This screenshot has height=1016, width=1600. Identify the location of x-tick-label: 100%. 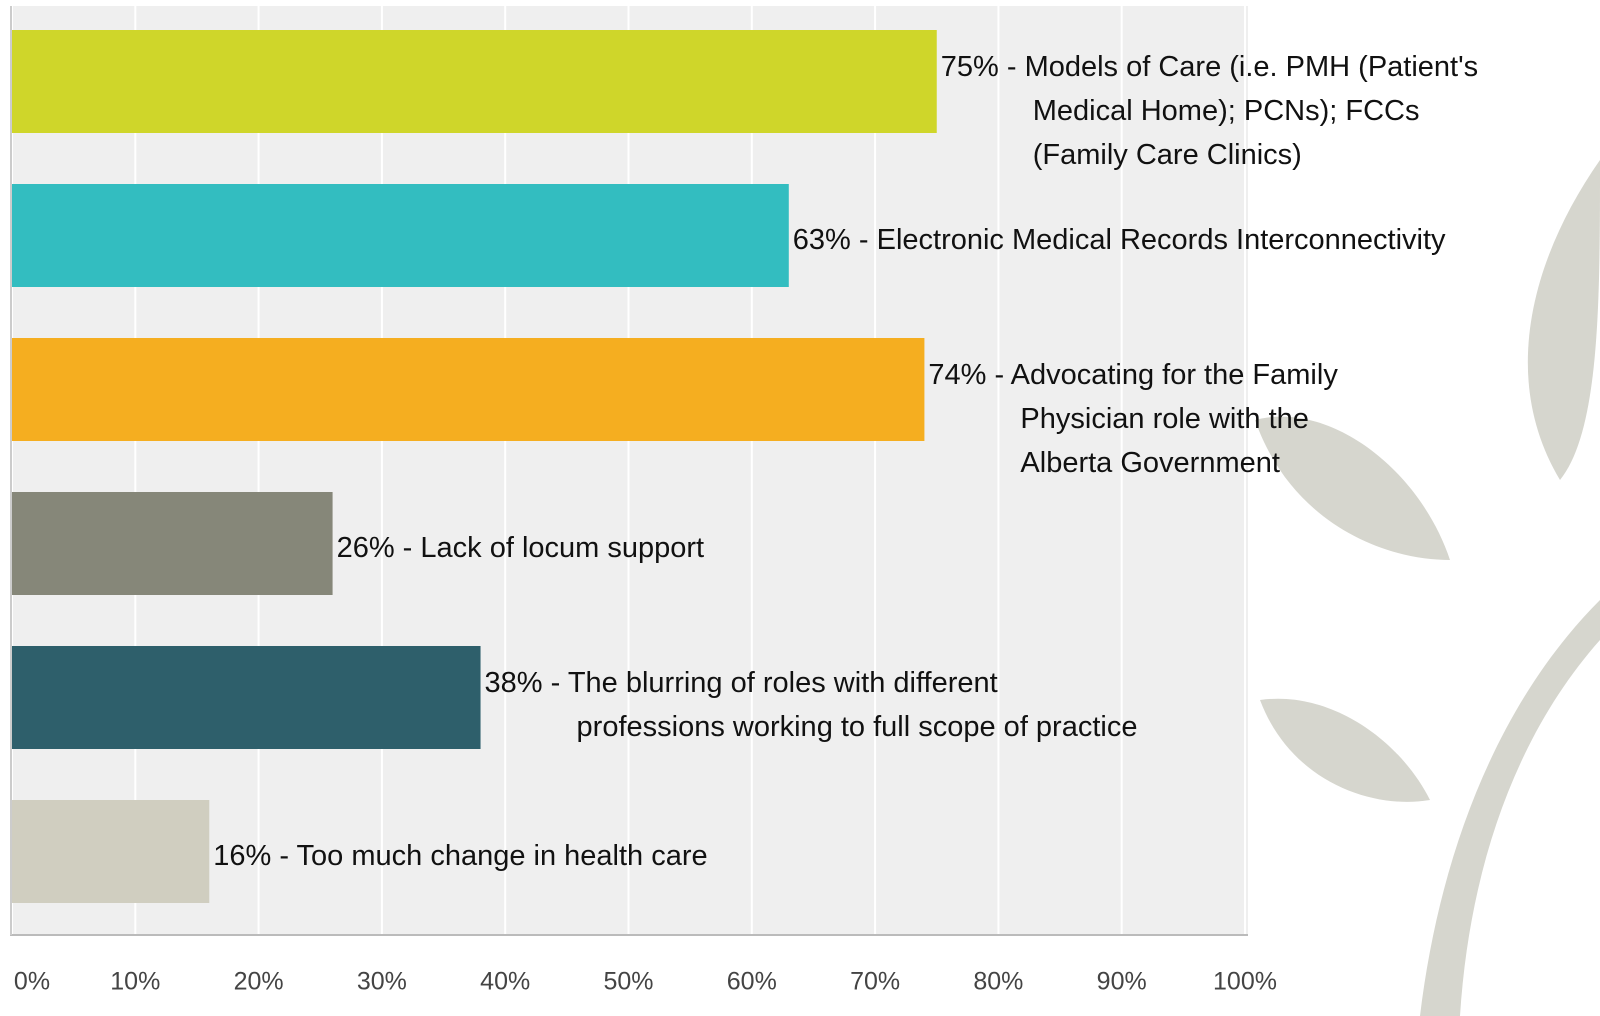
(1245, 982).